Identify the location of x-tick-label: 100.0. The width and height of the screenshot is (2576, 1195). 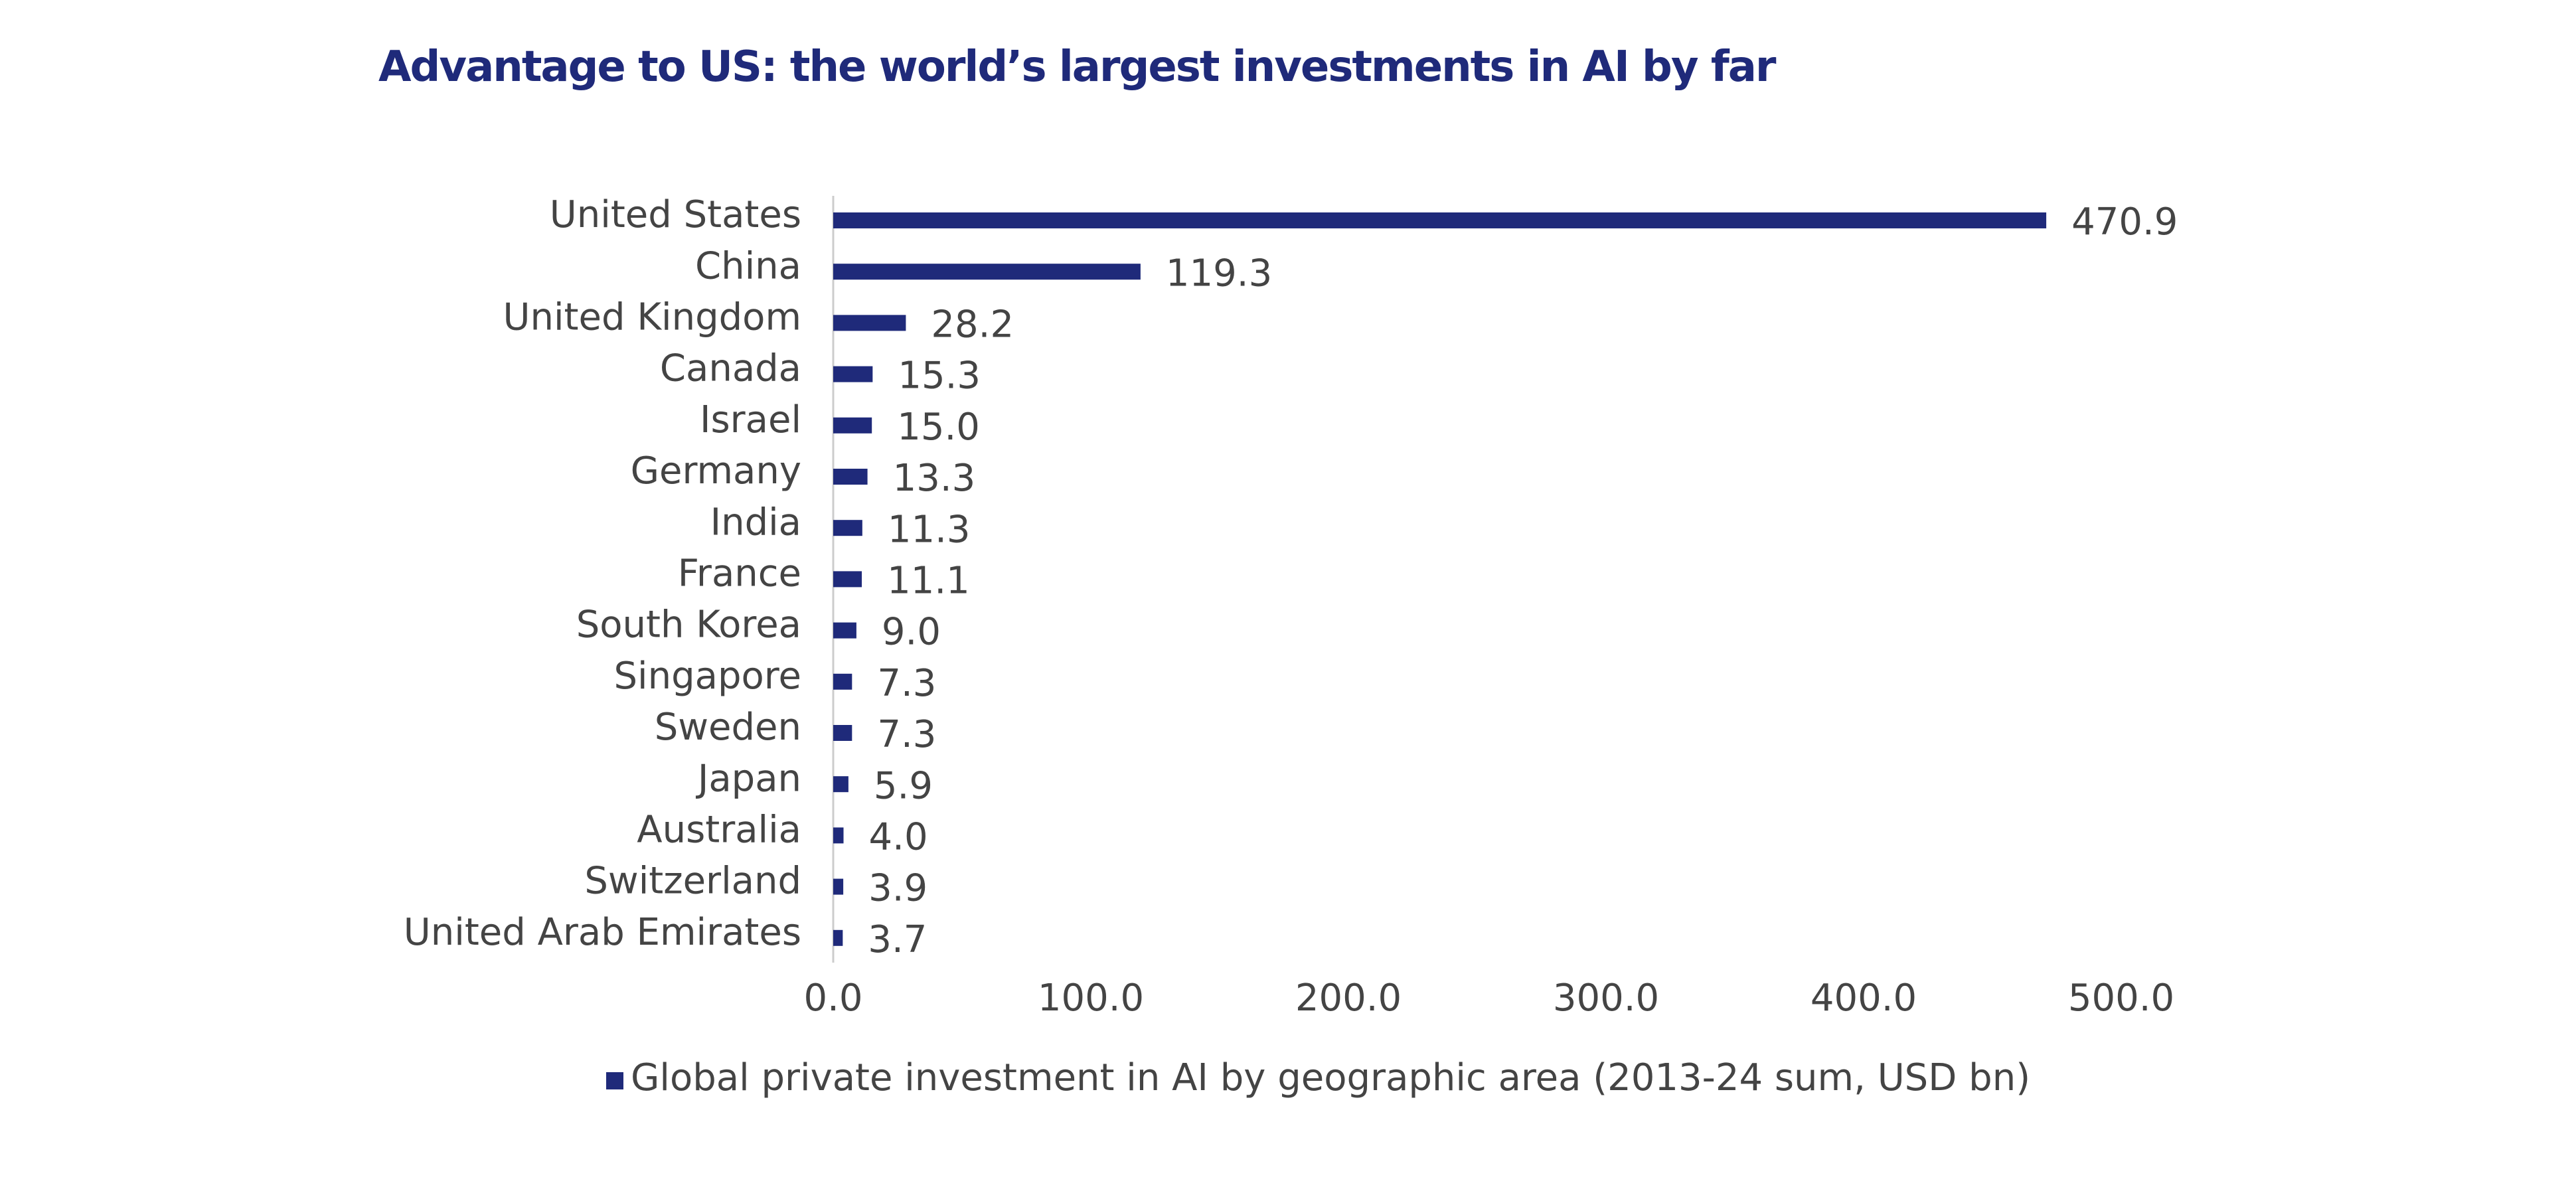
(1091, 998).